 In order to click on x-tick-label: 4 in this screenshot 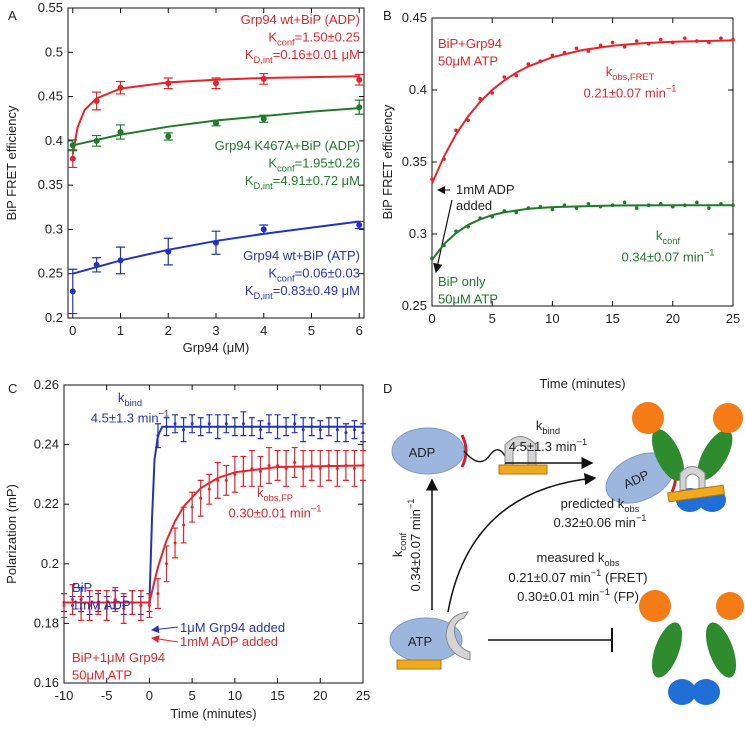, I will do `click(263, 330)`.